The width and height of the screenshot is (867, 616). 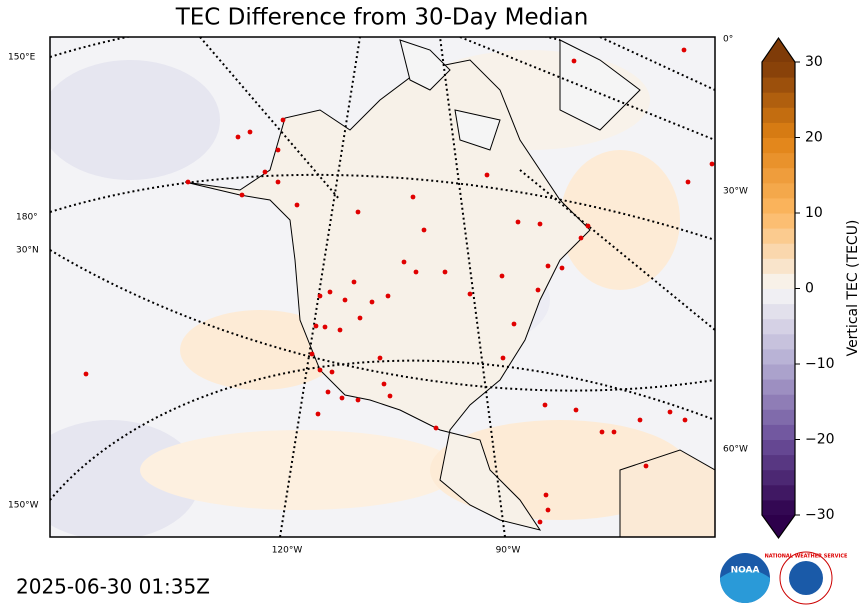 I want to click on colorbar-label: Vertical TEC (TECU), so click(x=853, y=288).